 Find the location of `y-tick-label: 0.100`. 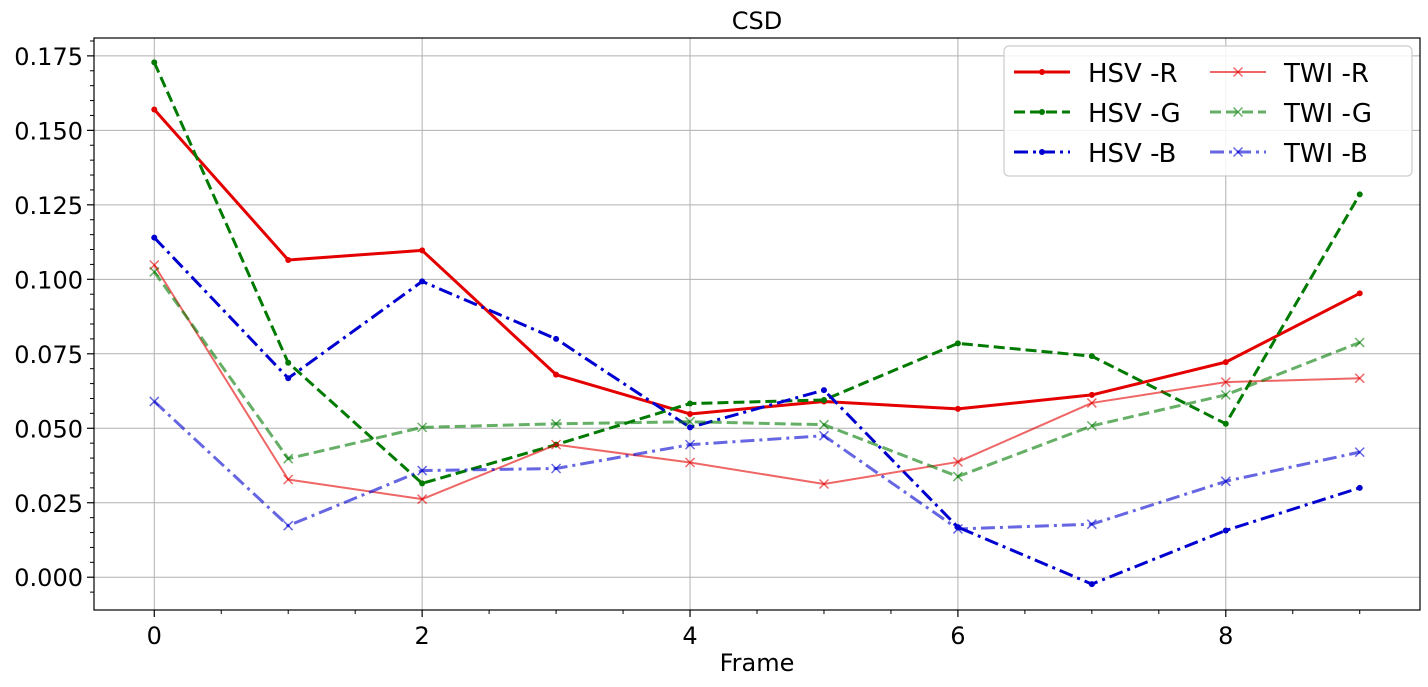

y-tick-label: 0.100 is located at coordinates (48, 280).